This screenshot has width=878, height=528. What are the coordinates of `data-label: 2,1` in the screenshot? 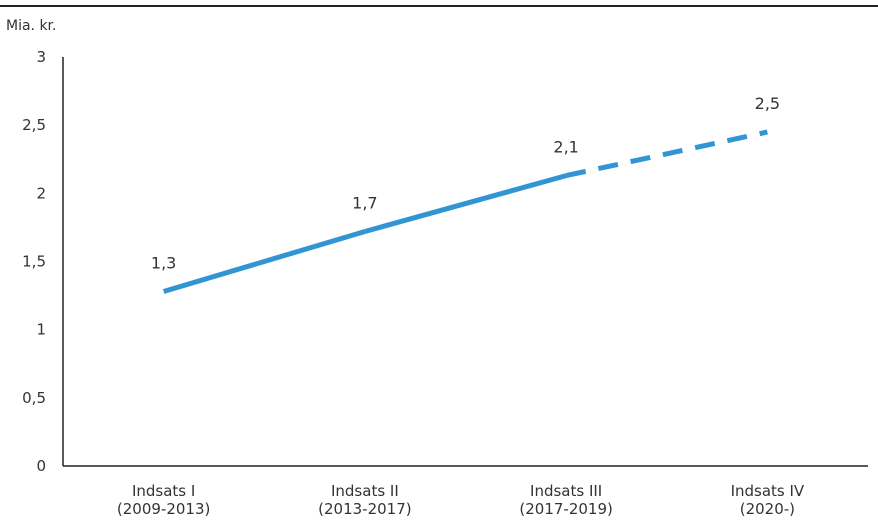 It's located at (565, 147).